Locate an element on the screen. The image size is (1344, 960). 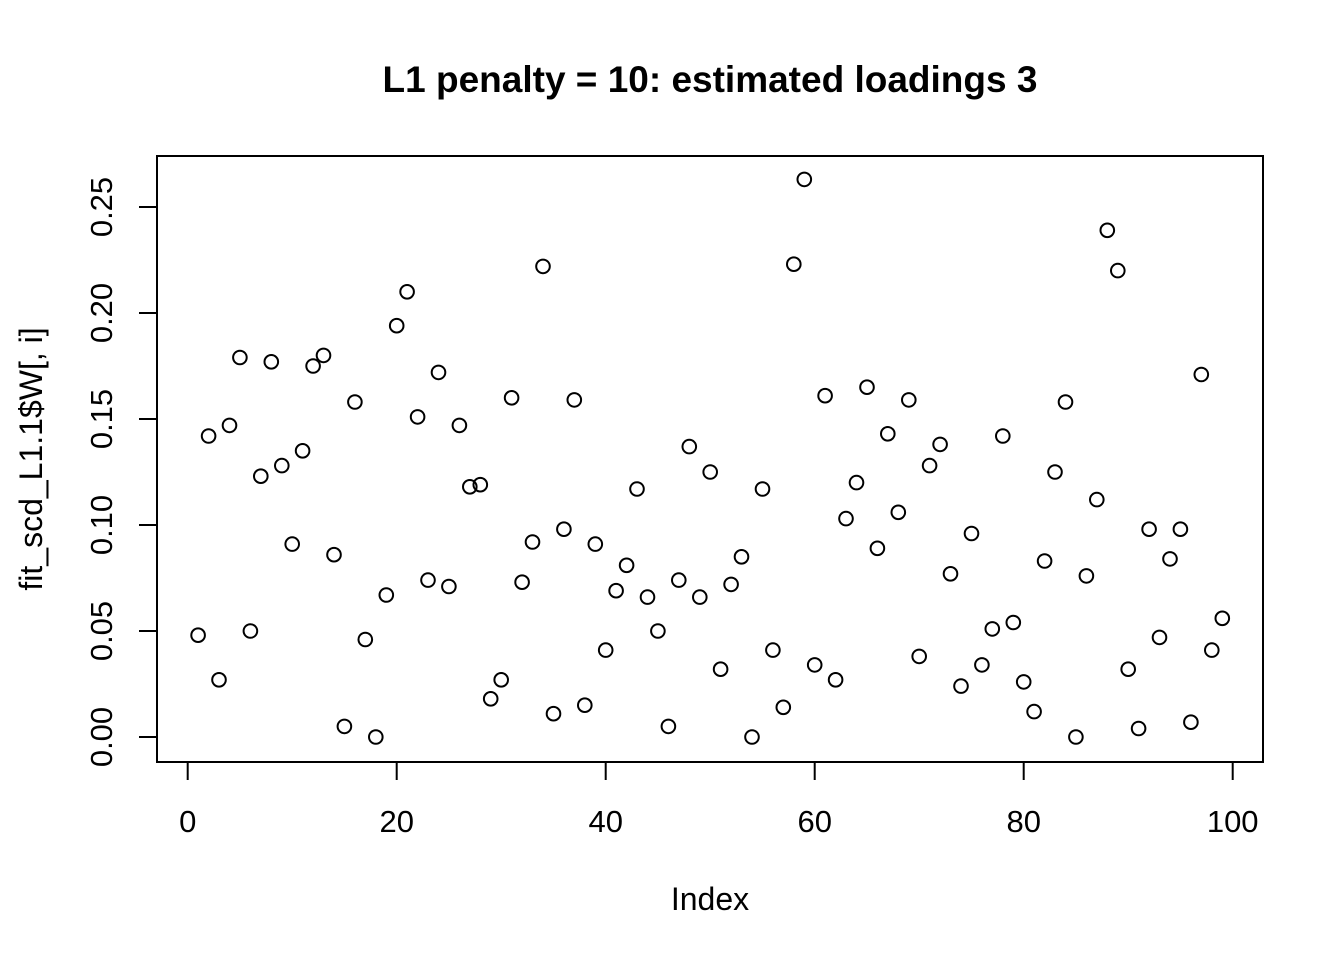
chart-title: L1 penalty = 10: estimated loadings 3 is located at coordinates (710, 79).